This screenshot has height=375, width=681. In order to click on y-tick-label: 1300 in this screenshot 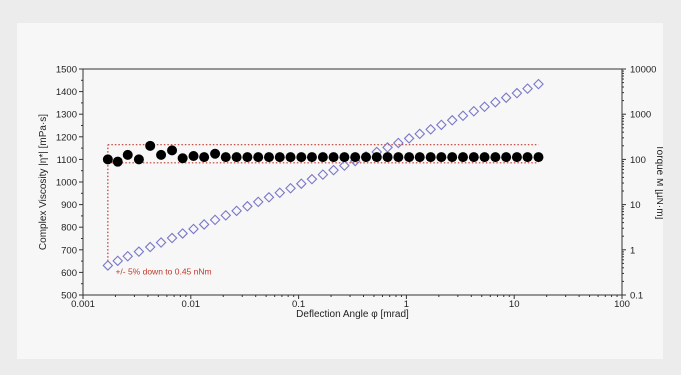, I will do `click(66, 115)`.